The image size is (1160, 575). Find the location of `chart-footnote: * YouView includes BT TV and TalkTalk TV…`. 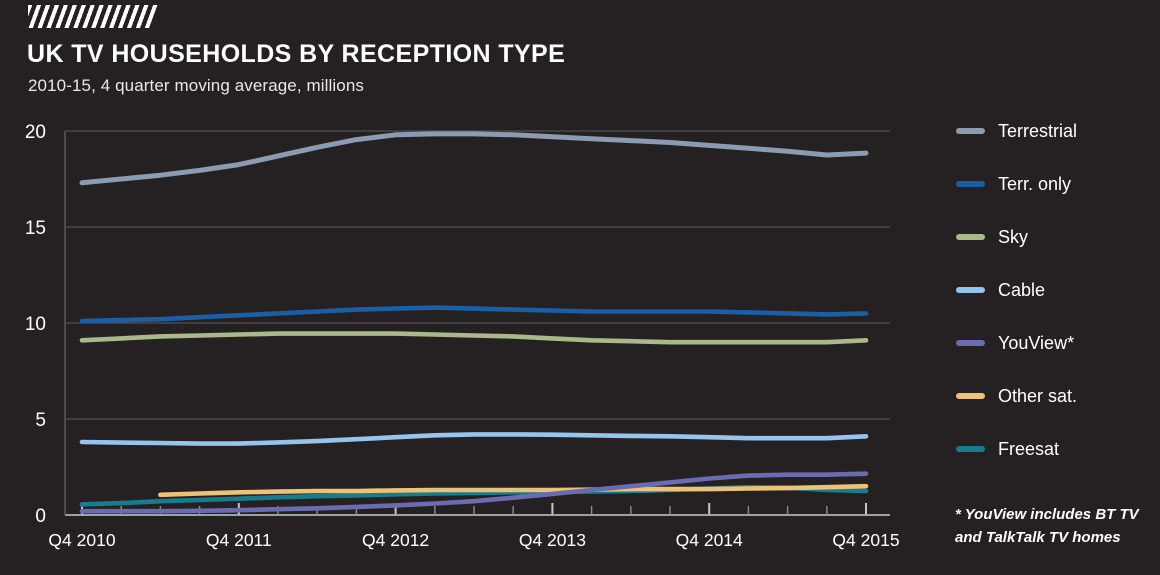

chart-footnote: * YouView includes BT TV and TalkTalk TV… is located at coordinates (1052, 526).